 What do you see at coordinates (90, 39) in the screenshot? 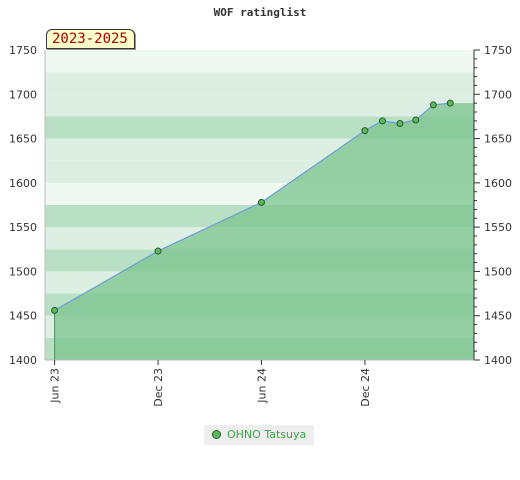
I see `date-range-badge: 2023-2025` at bounding box center [90, 39].